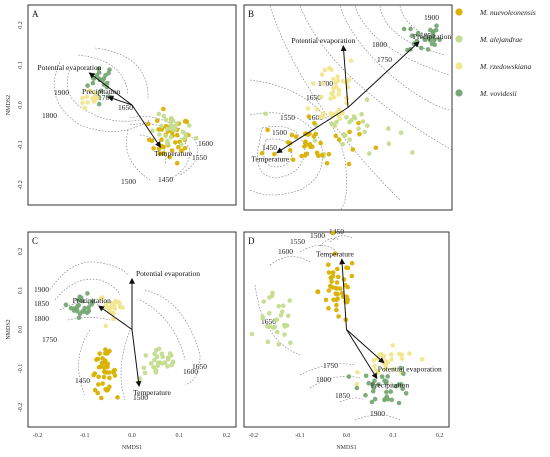 The image size is (550, 457). What do you see at coordinates (205, 143) in the screenshot?
I see `isoline-label: 1600` at bounding box center [205, 143].